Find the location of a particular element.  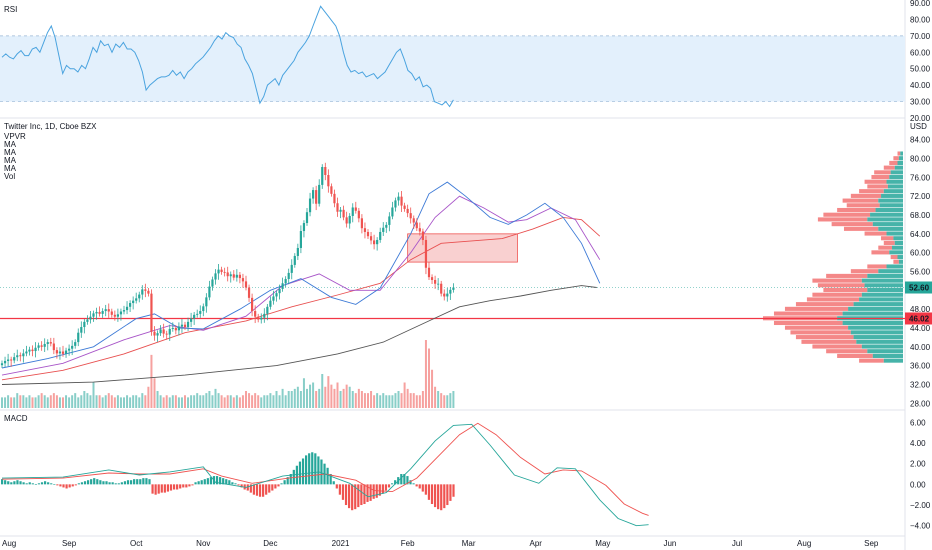

macd-tick-label: 4.00 is located at coordinates (918, 443).